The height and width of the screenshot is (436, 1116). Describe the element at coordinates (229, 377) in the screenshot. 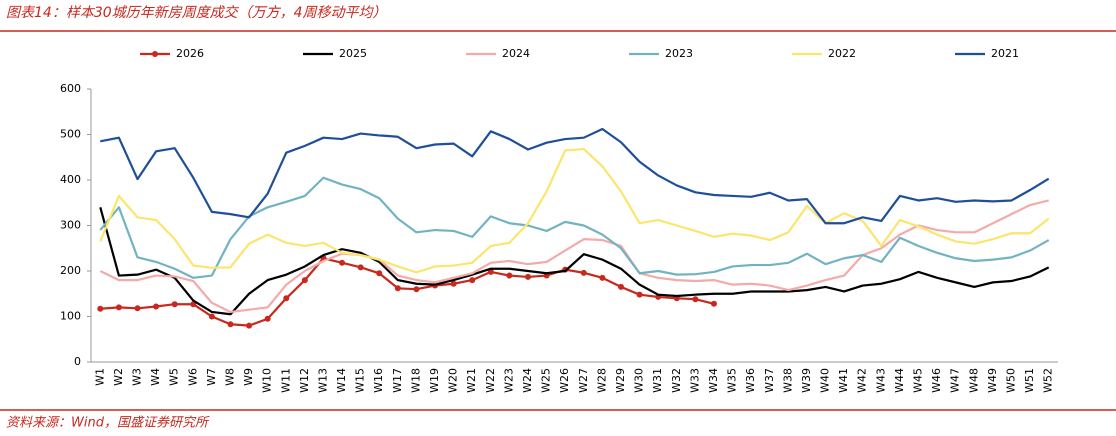

I see `x-tick-label: W8` at that location.